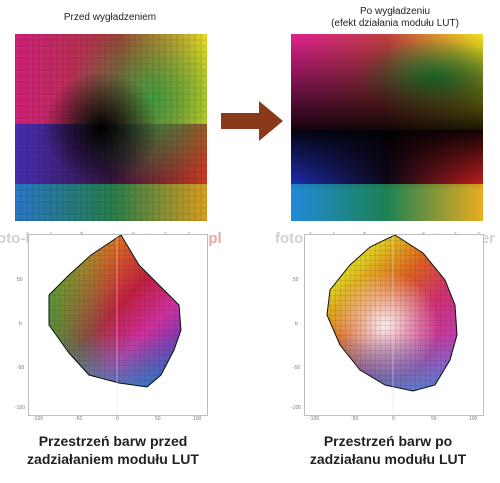  I want to click on arrow-shape, so click(252, 121).